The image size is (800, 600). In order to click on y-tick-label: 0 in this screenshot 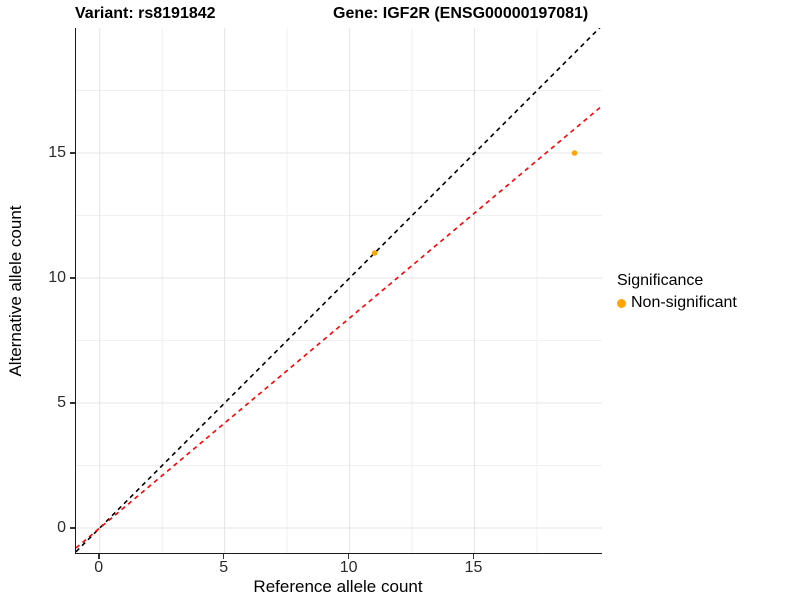, I will do `click(61, 527)`.